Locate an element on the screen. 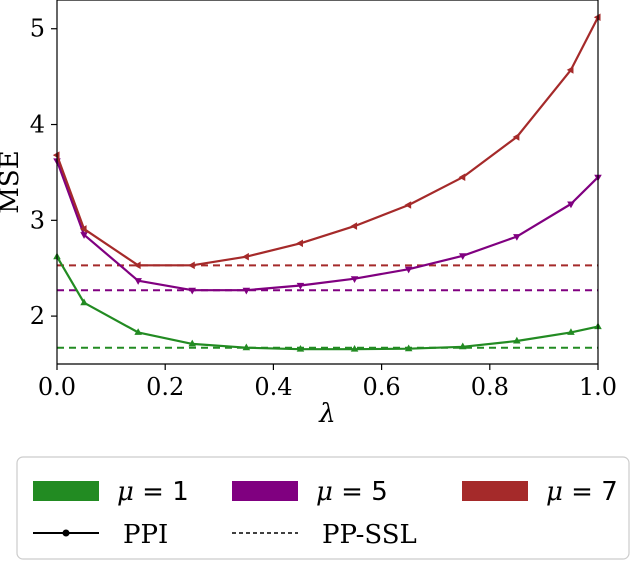  x-tick-label: 0.4 is located at coordinates (273, 387).